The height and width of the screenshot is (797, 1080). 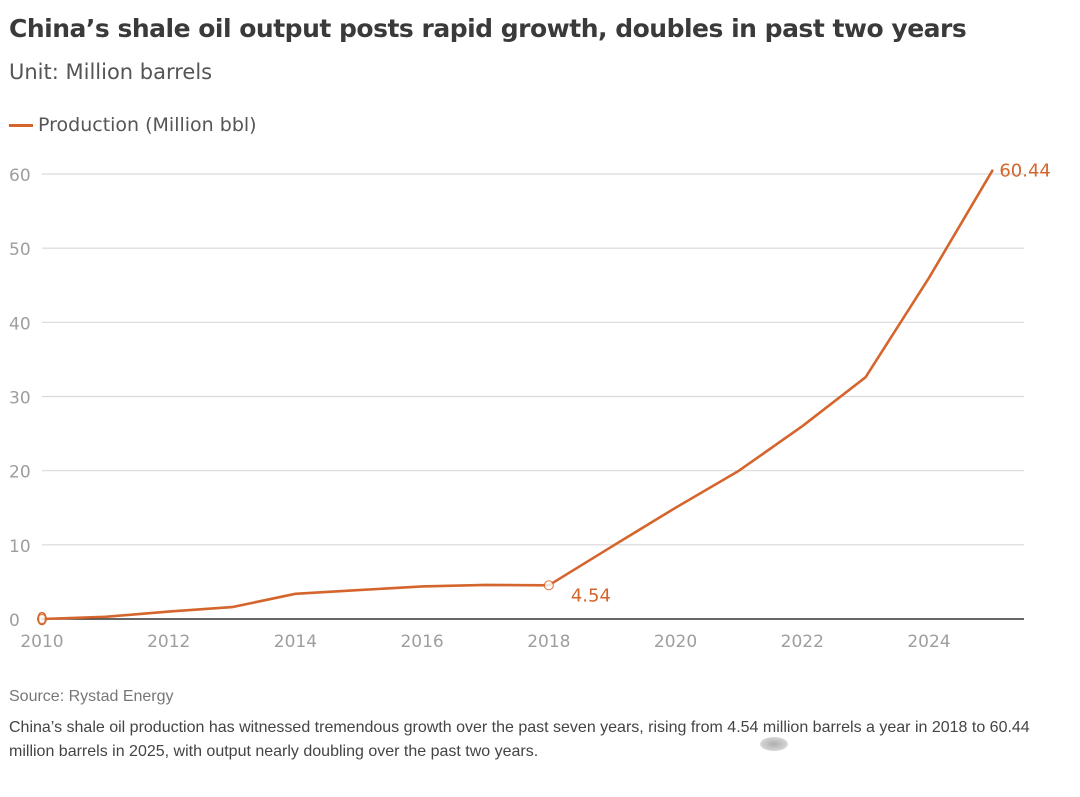 I want to click on x-tick-label: 2024, so click(x=928, y=642).